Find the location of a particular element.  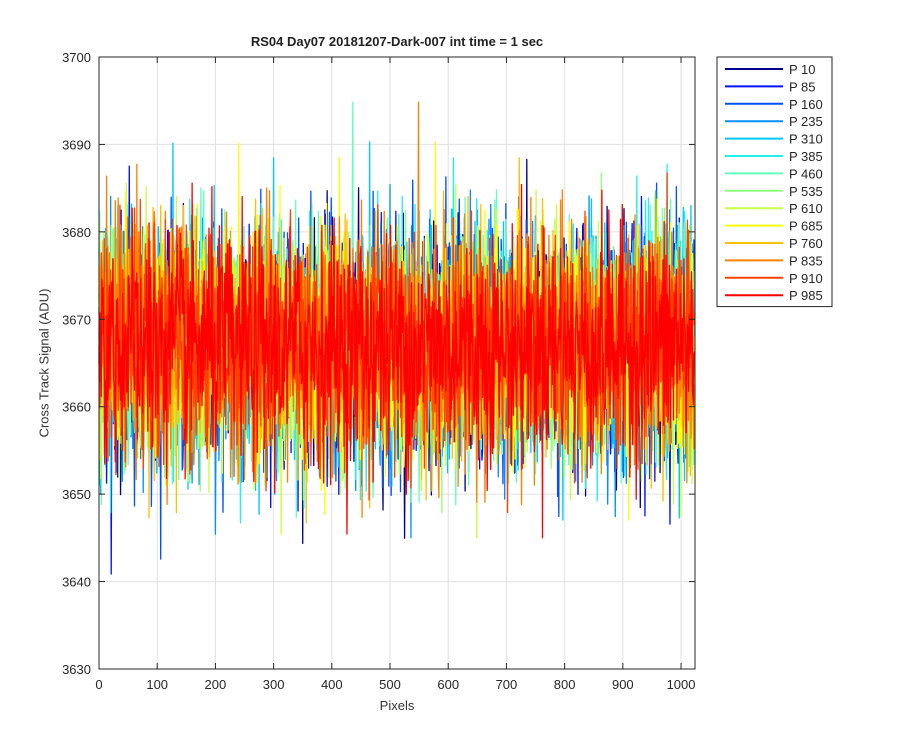

y-tick-label: 3700 is located at coordinates (76, 57).